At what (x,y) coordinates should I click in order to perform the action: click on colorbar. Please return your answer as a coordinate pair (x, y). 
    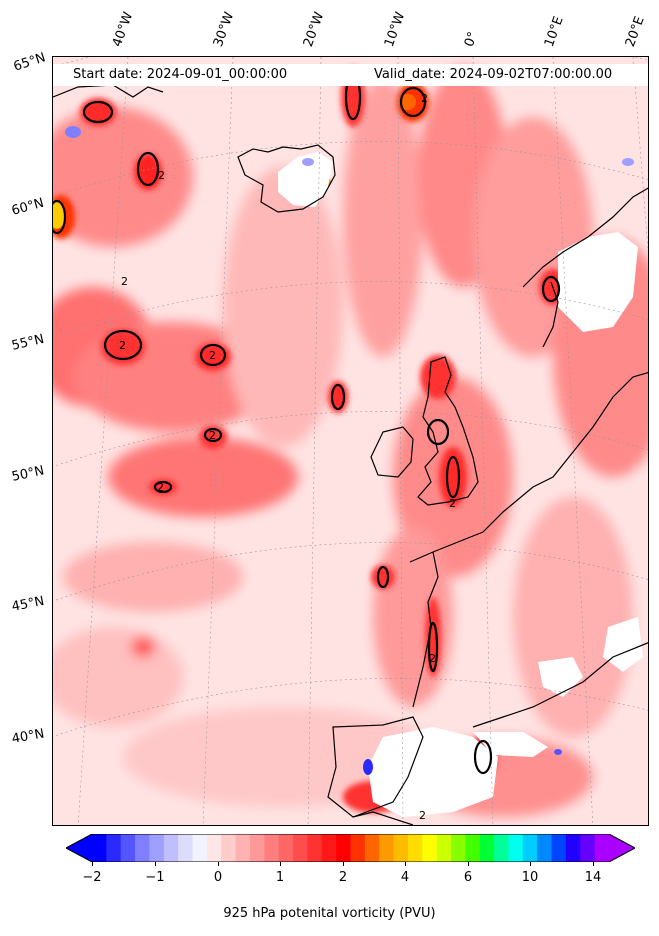
    Looking at the image, I should click on (350, 848).